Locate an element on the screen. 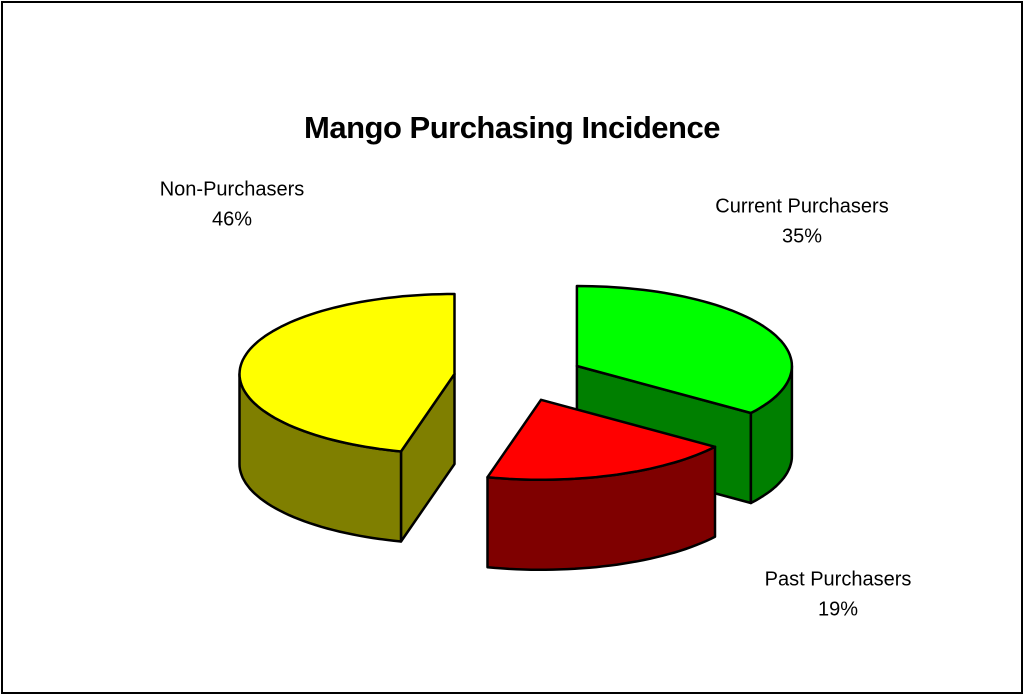  slice-value-label: 19% is located at coordinates (838, 609).